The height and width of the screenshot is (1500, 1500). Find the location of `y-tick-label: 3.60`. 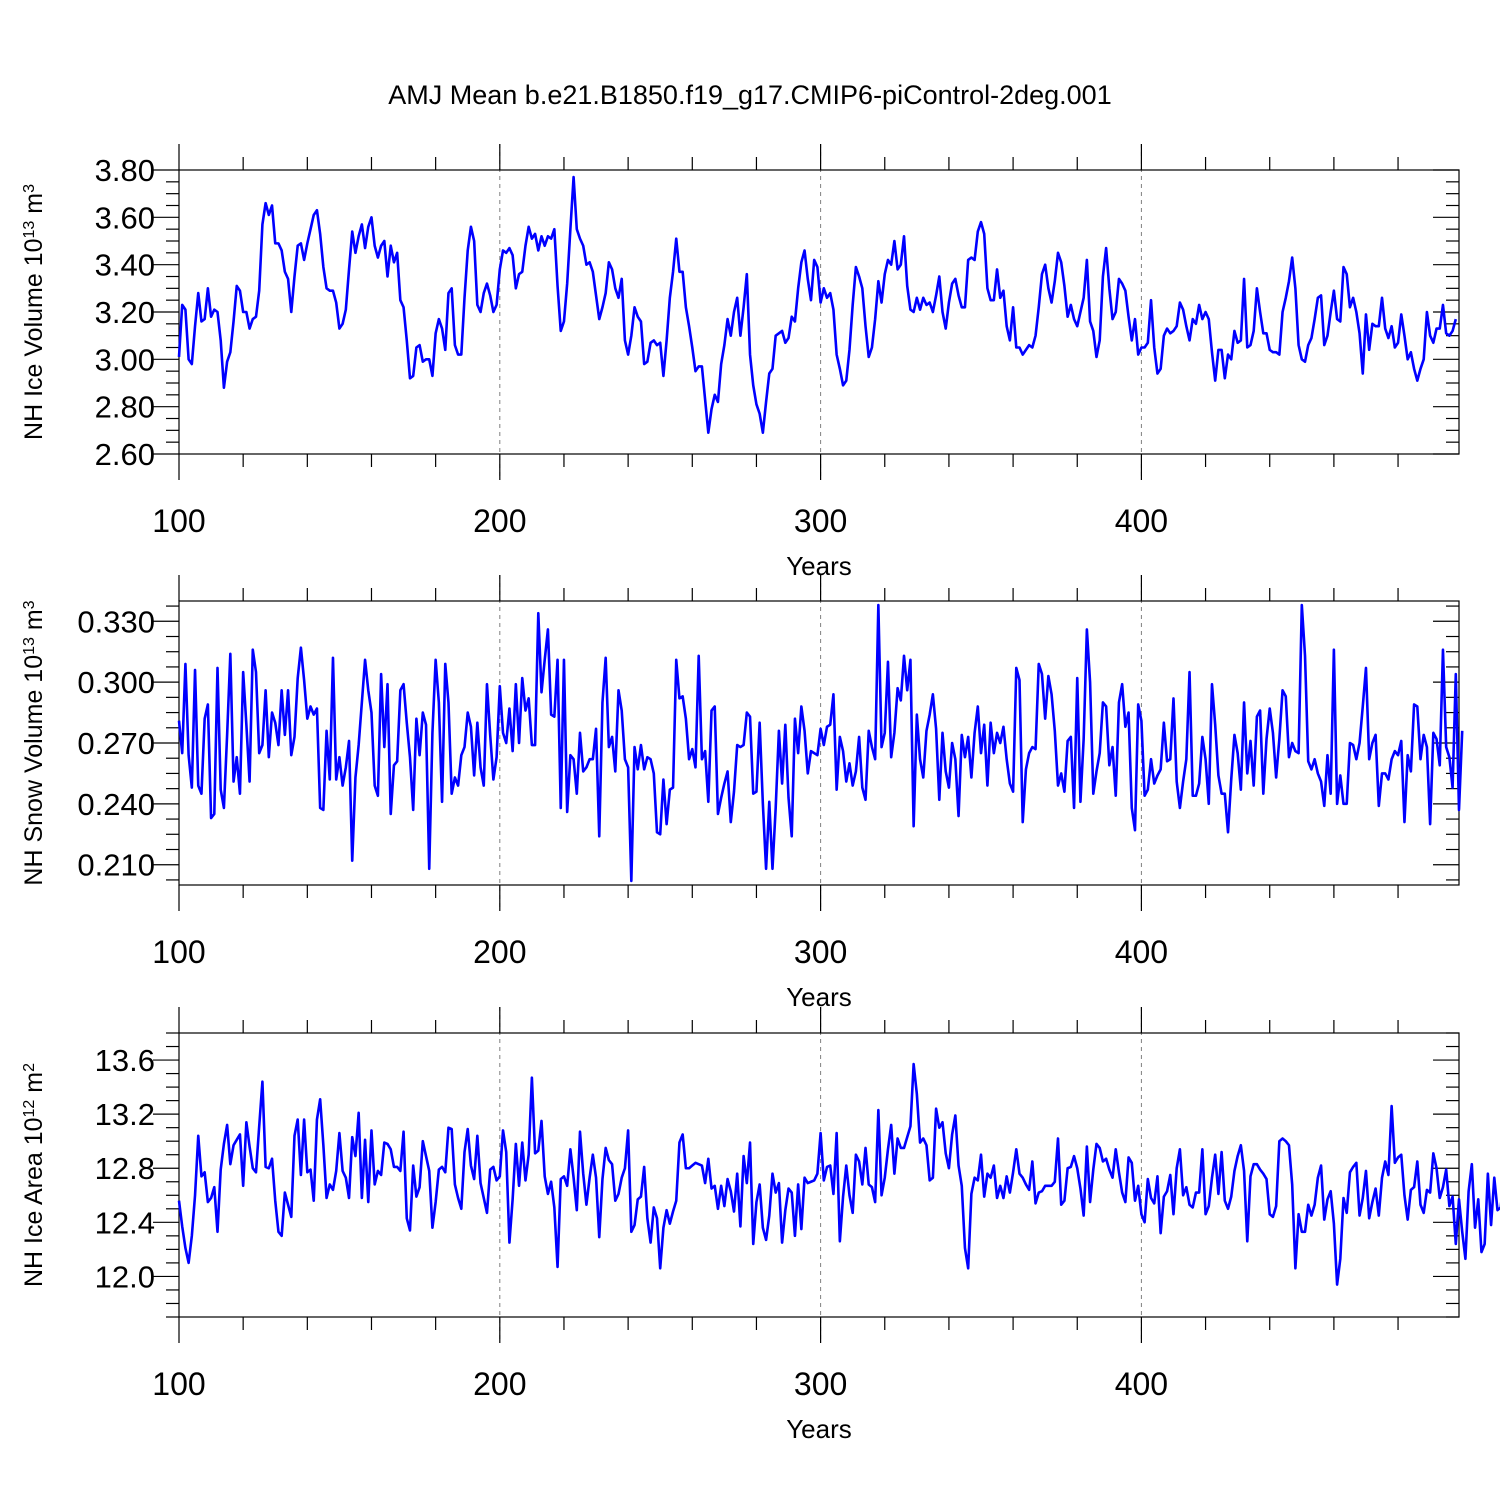

y-tick-label: 3.60 is located at coordinates (125, 217).